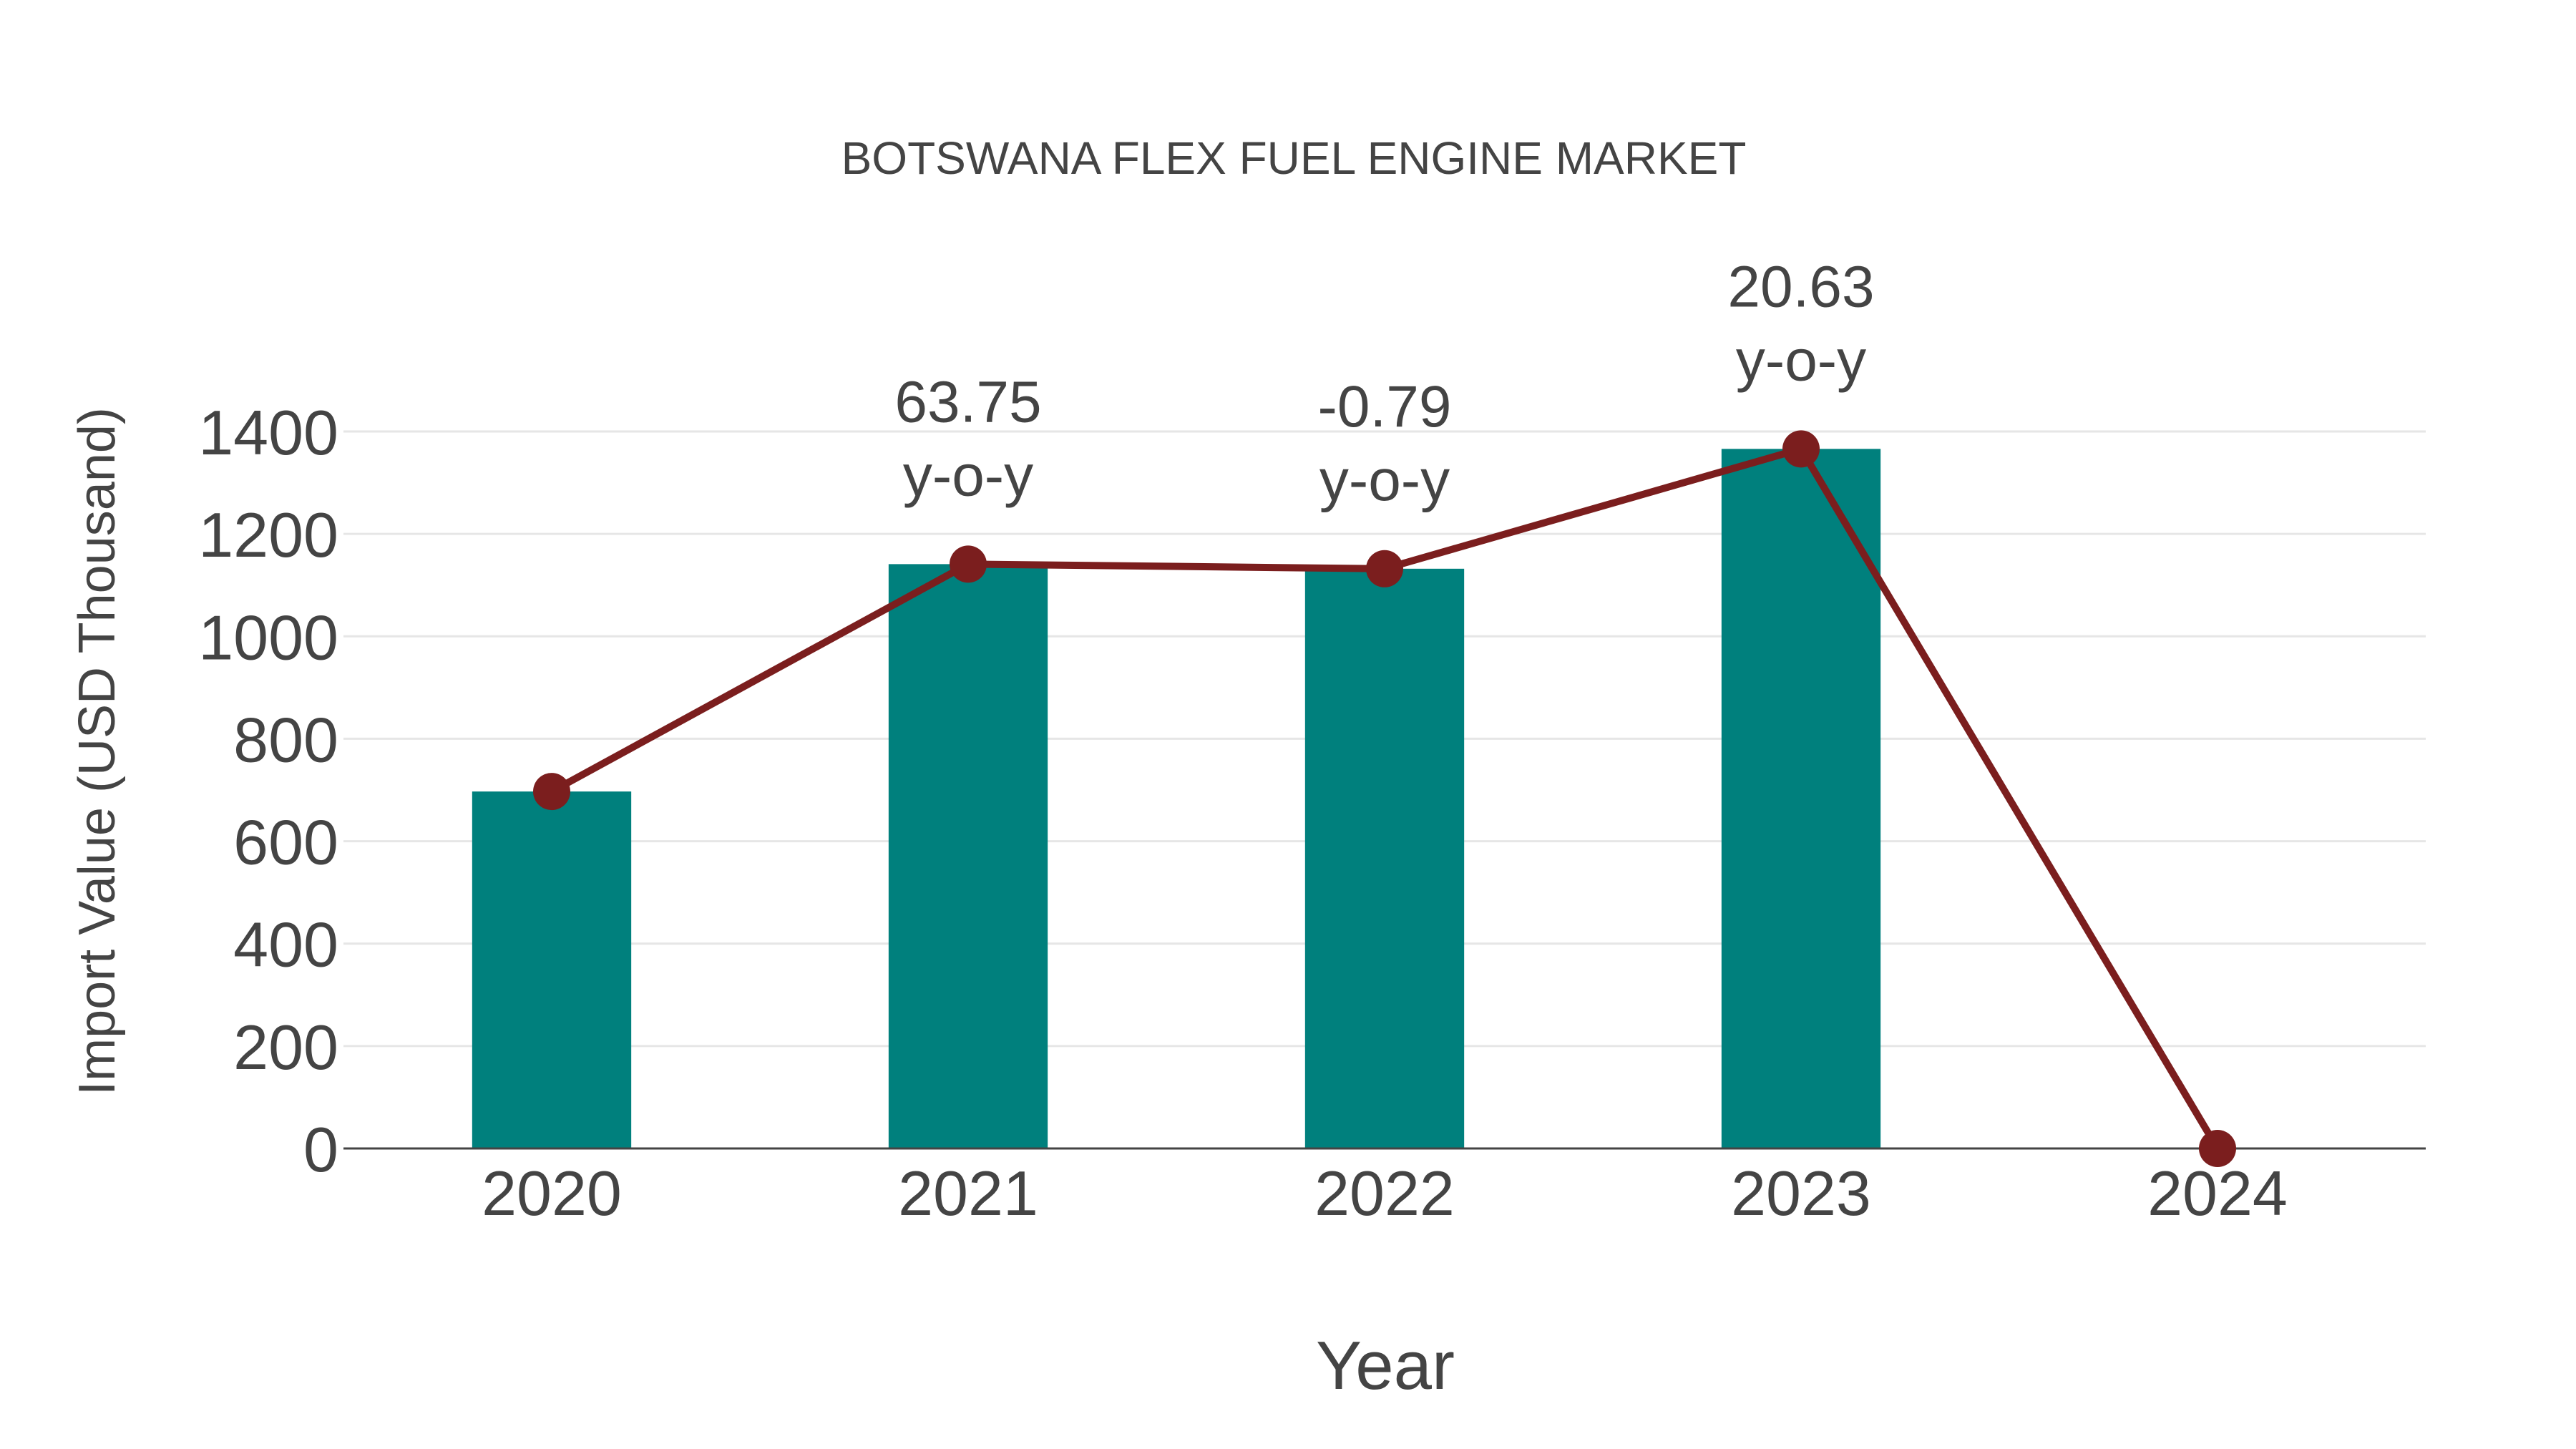 This screenshot has width=2576, height=1449. What do you see at coordinates (551, 792) in the screenshot?
I see `marker-2020` at bounding box center [551, 792].